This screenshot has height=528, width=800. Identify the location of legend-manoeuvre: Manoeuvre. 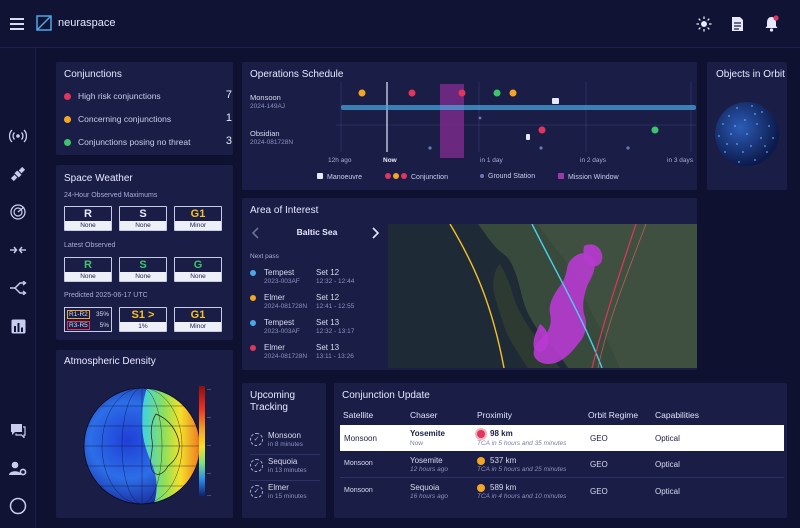
(339, 177).